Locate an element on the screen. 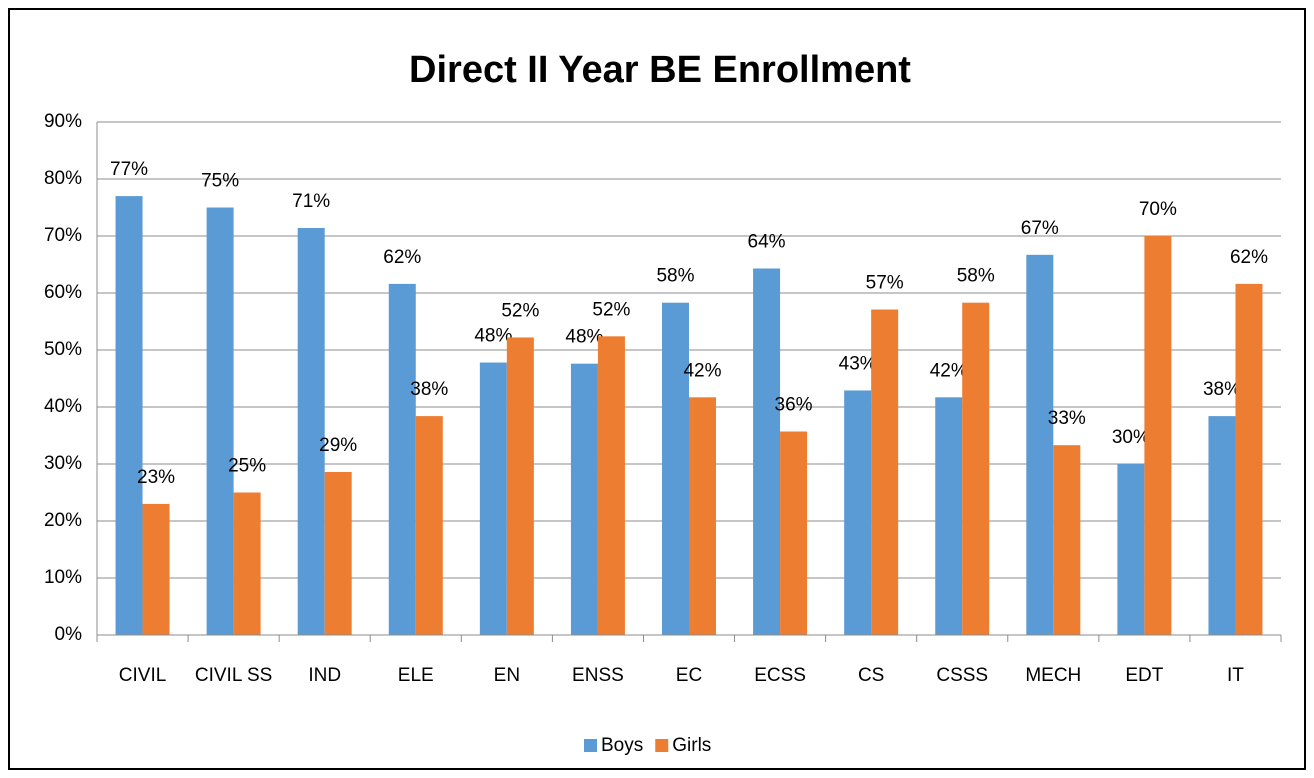  data-label: 33% is located at coordinates (1067, 418).